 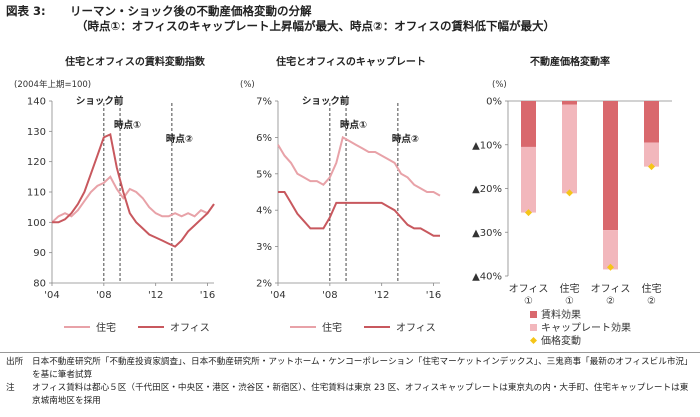 What do you see at coordinates (487, 277) in the screenshot?
I see `p3-y-tick-label: ▲40%` at bounding box center [487, 277].